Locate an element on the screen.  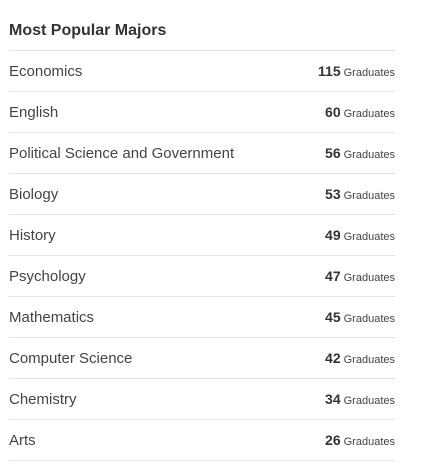
graduate-count: 26 Graduates is located at coordinates (360, 440).